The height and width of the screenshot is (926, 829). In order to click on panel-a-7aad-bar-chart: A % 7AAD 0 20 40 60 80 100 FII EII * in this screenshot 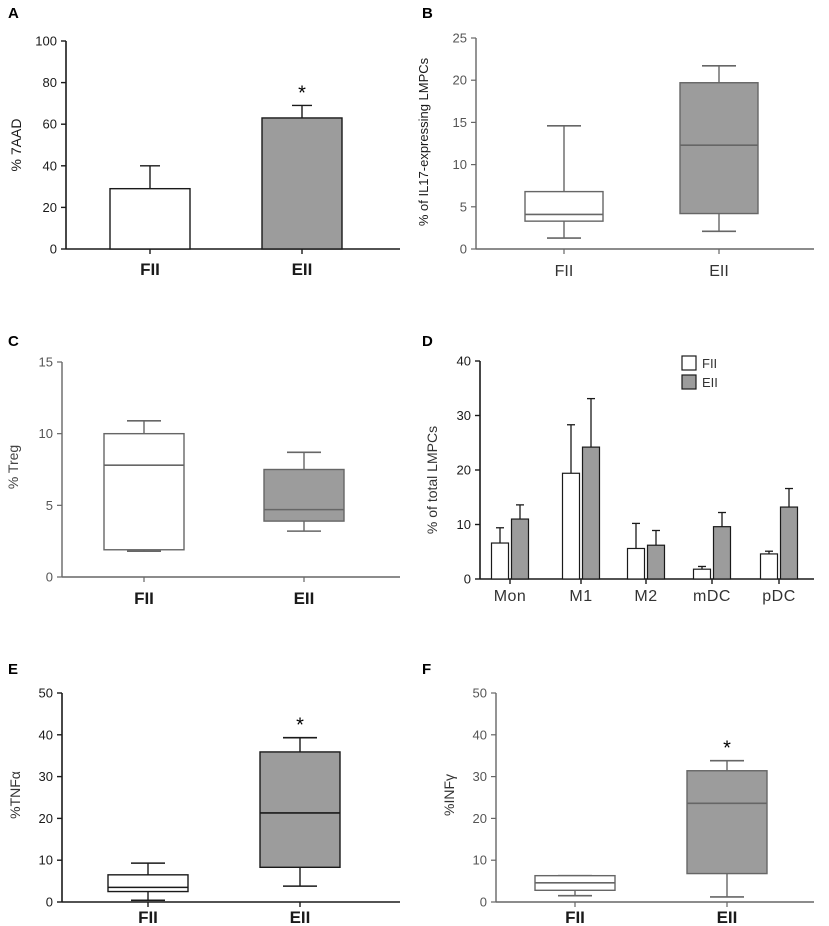, I will do `click(204, 142)`.